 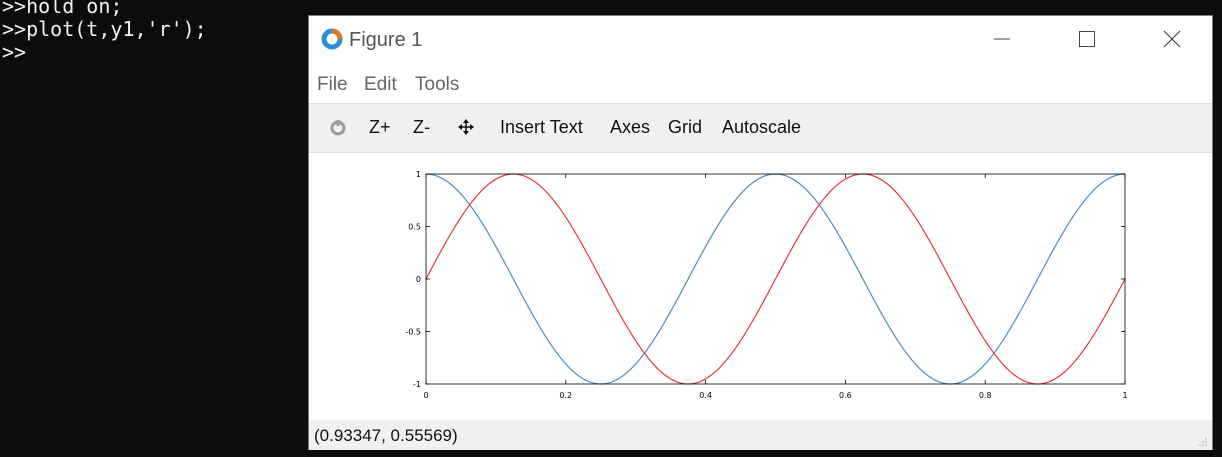 I want to click on figure-toolbar: Z+ Z- Insert Text Axes Grid Autoscale, so click(x=760, y=128).